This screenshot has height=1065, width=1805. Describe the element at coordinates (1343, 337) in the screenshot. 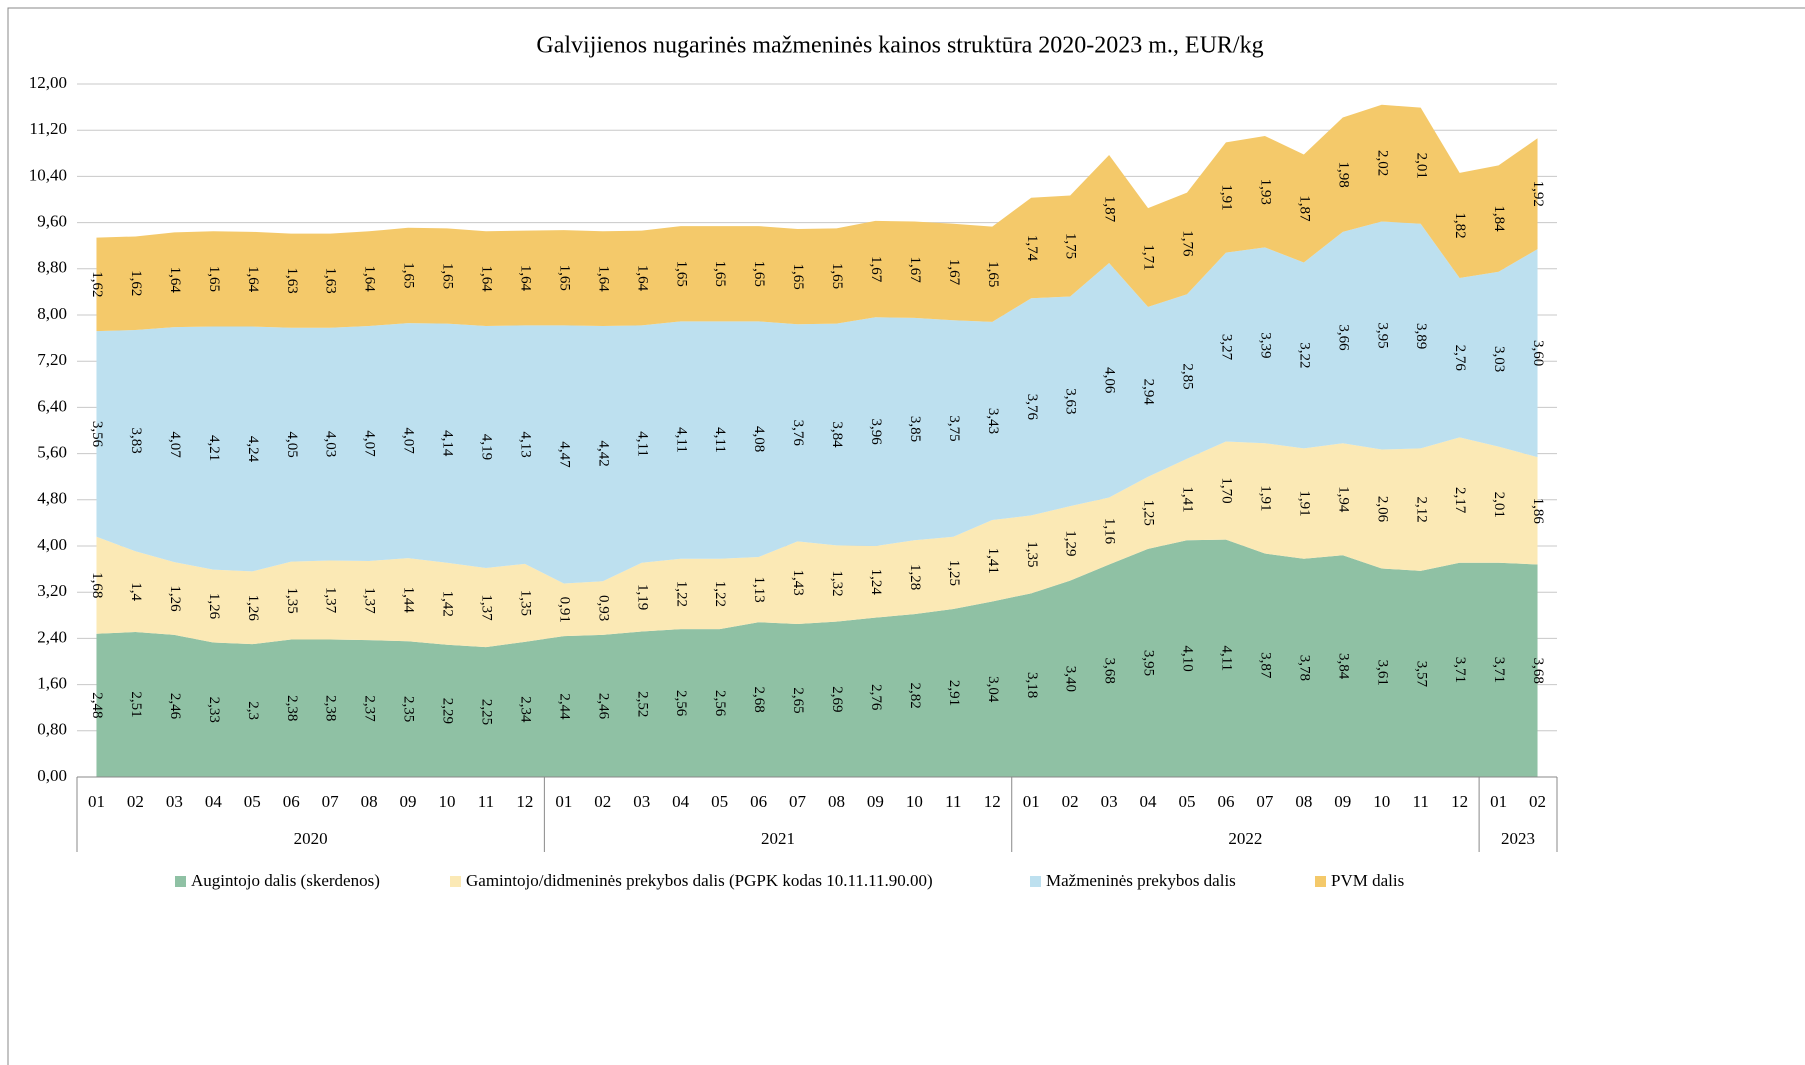

I see `data-label: 3,66` at that location.